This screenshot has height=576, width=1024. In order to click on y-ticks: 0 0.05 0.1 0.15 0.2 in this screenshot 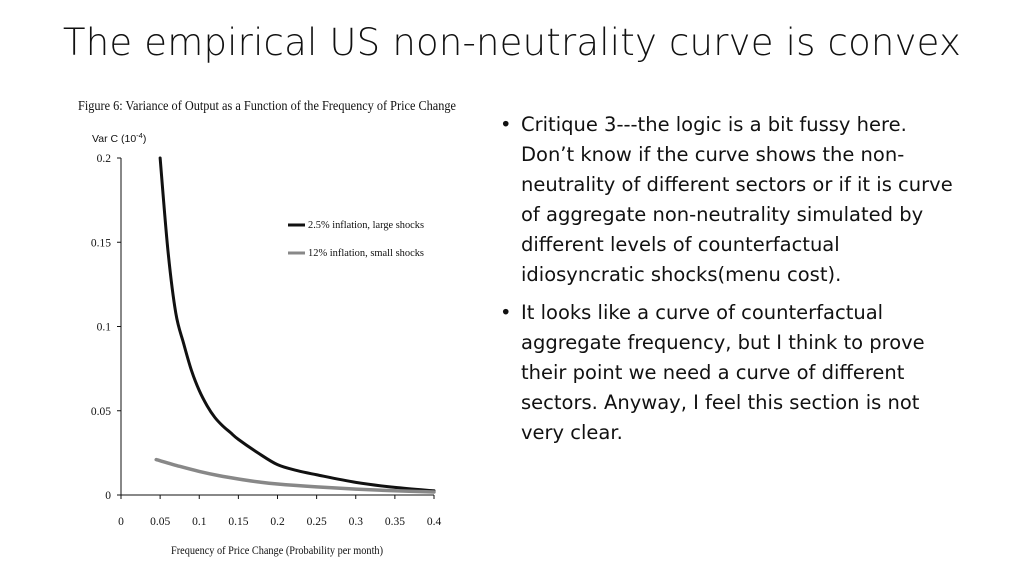, I will do `click(106, 327)`.